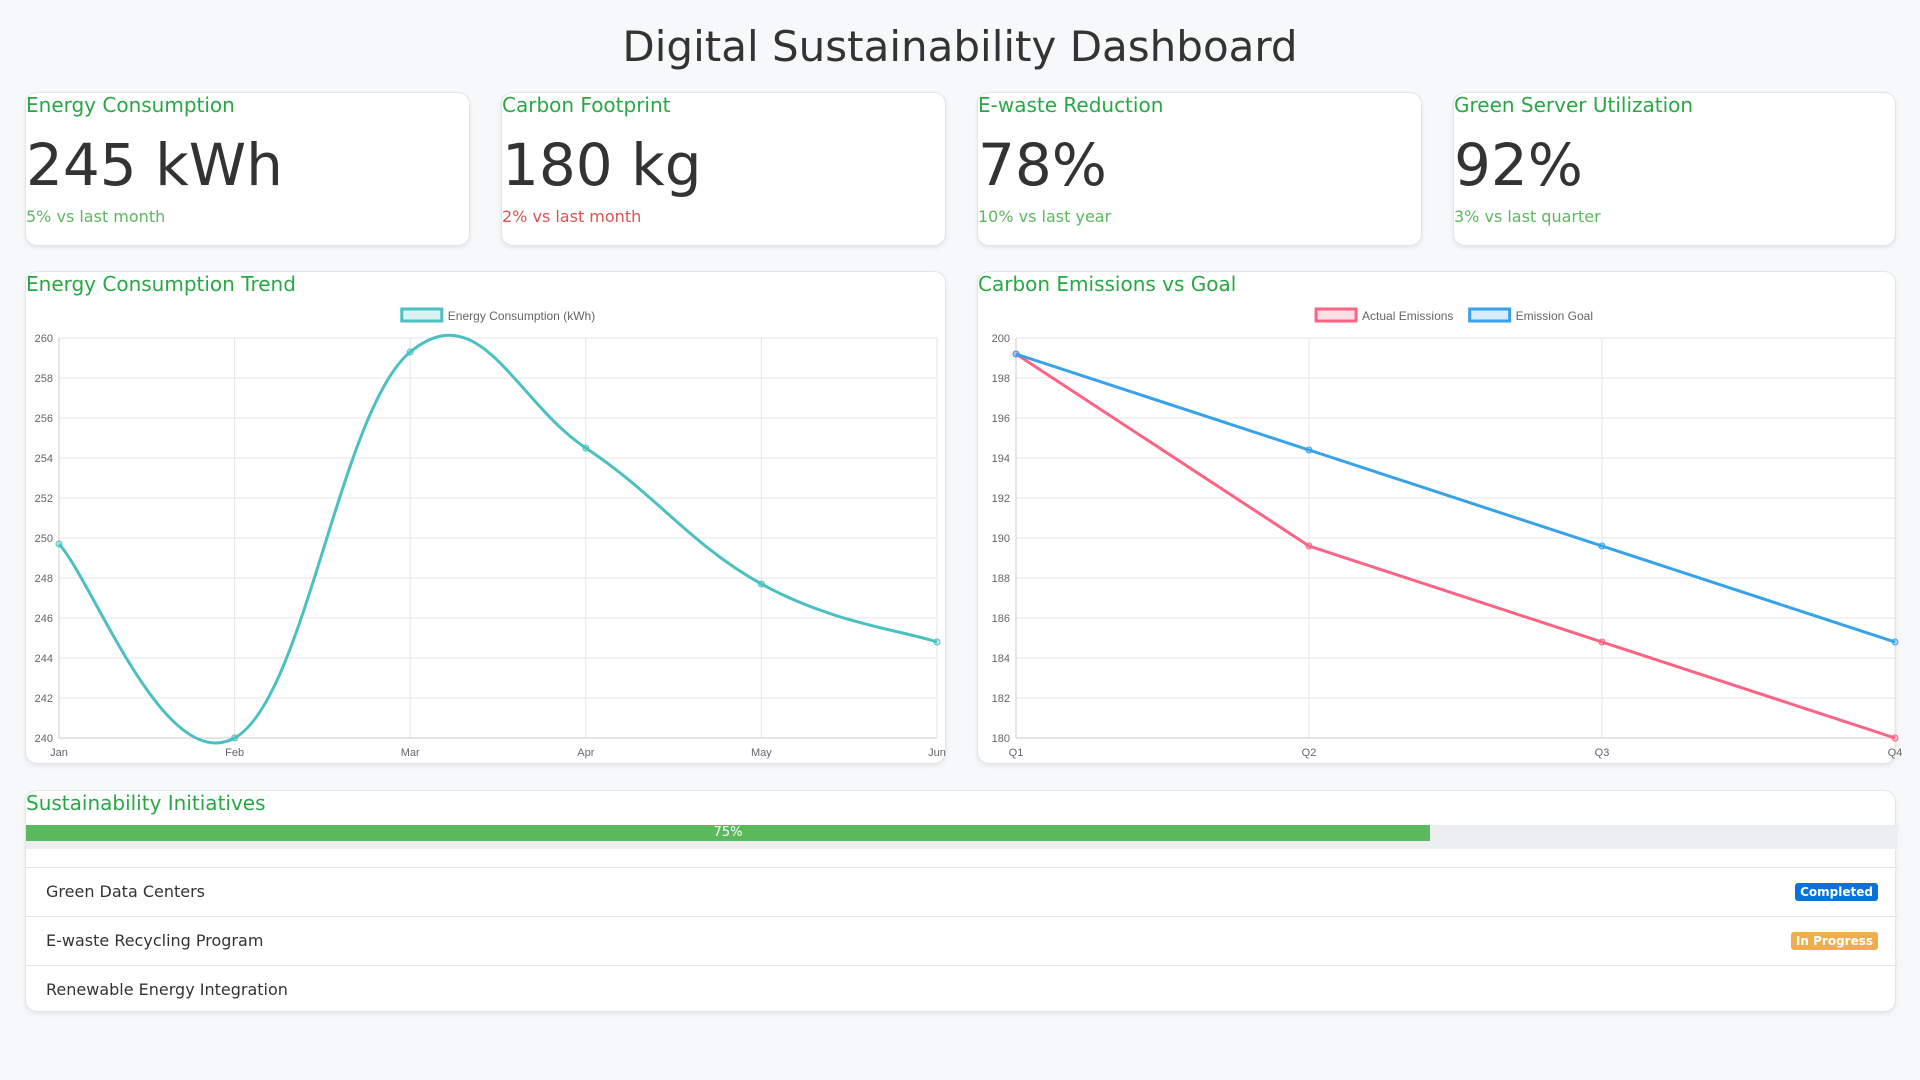 The image size is (1920, 1080). Describe the element at coordinates (59, 753) in the screenshot. I see `x-tick-label: Jan` at that location.